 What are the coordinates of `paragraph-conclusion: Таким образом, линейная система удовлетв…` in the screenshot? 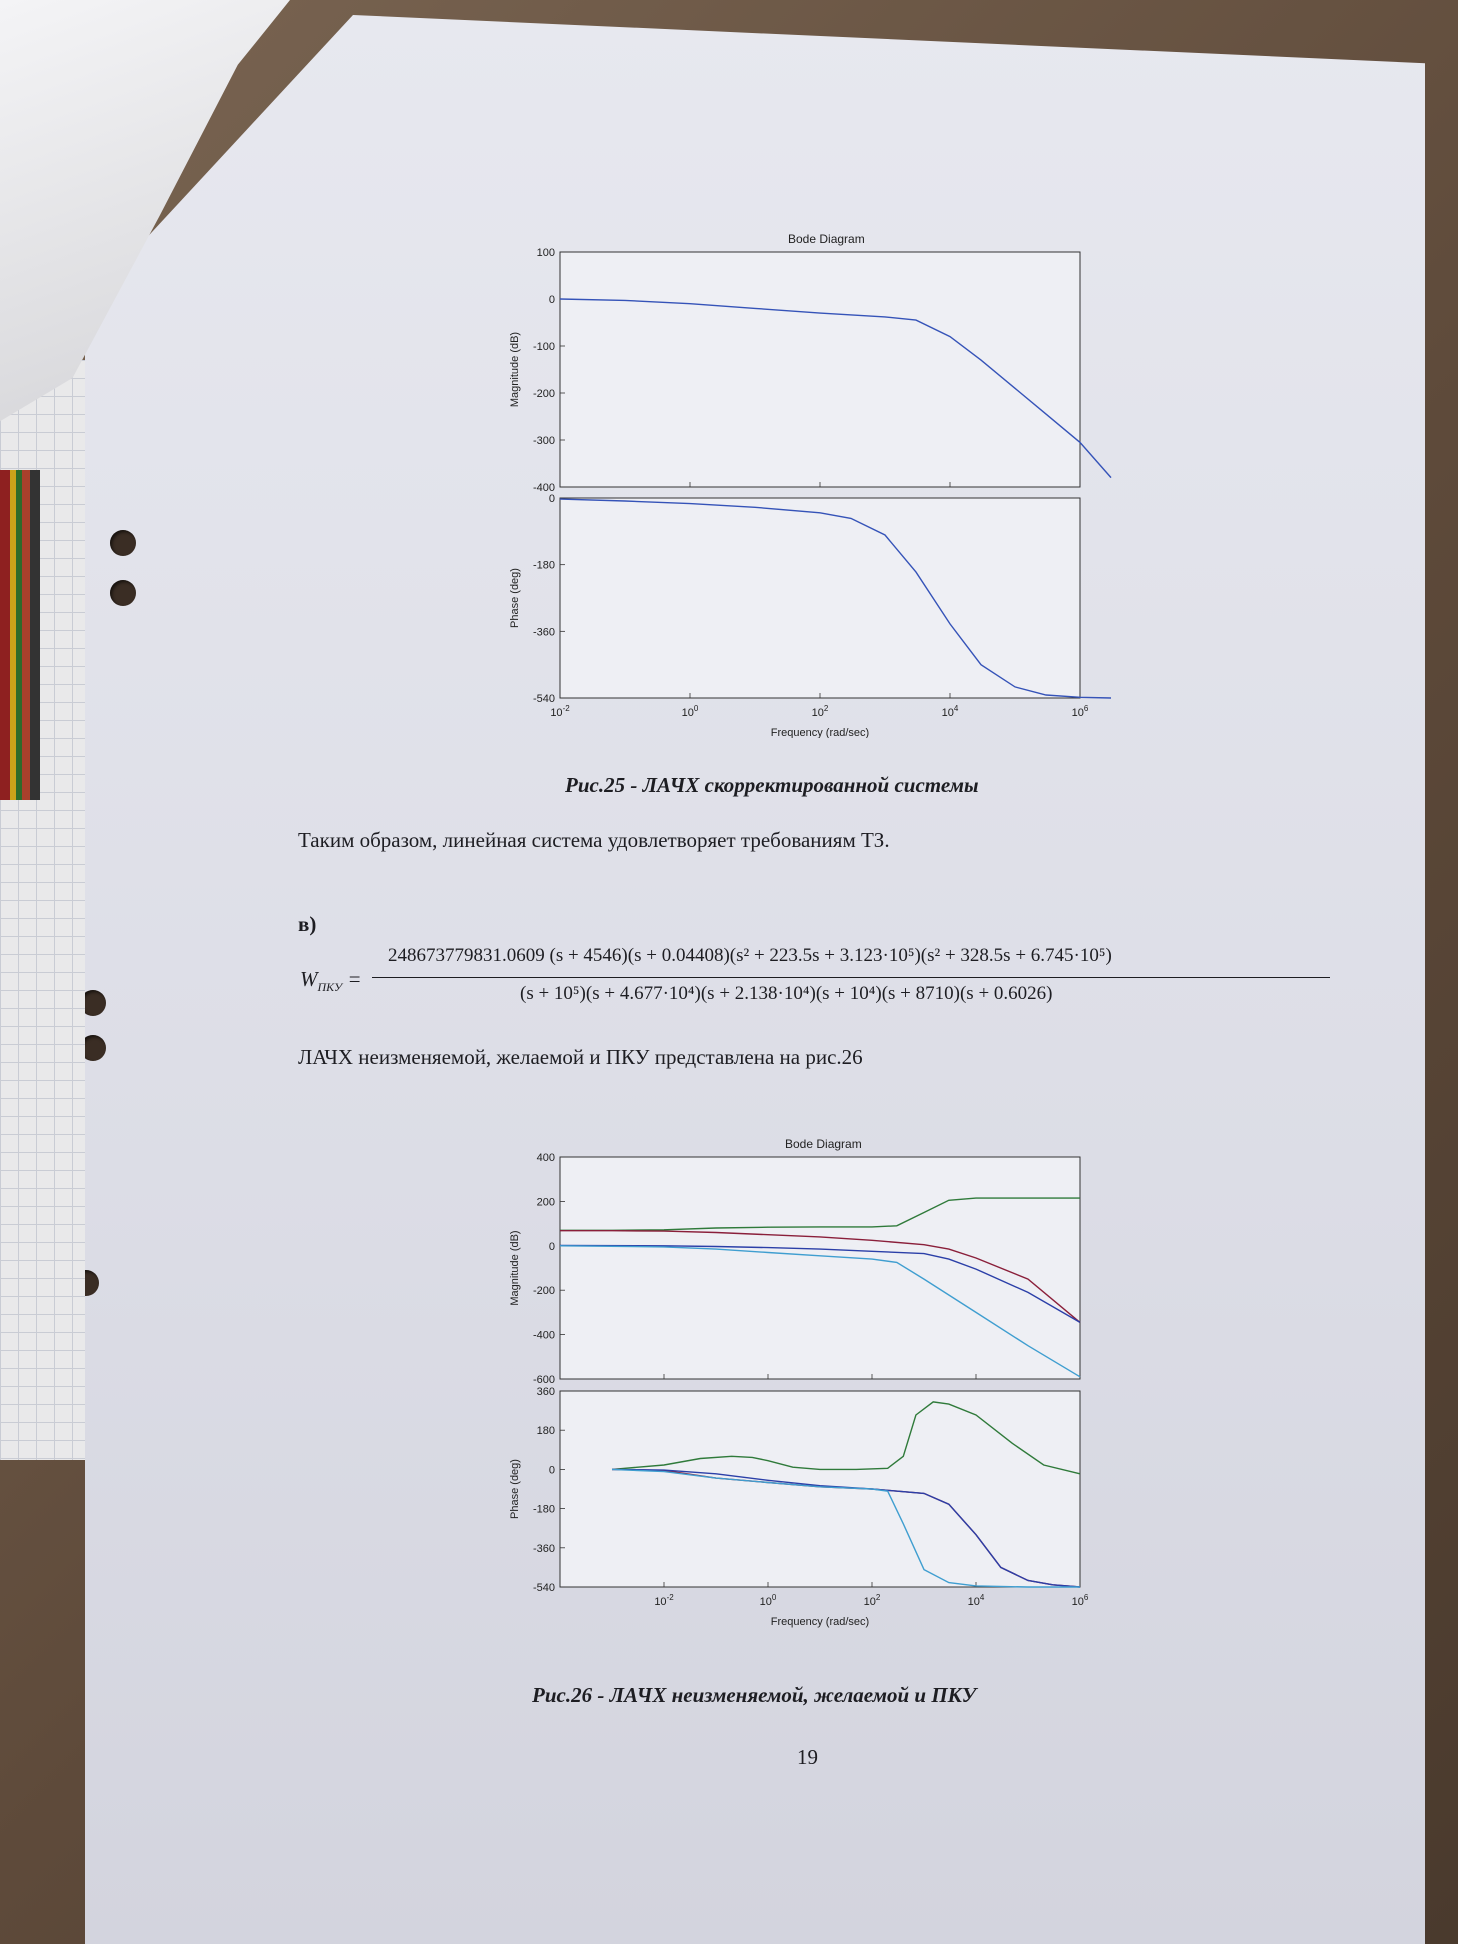 It's located at (594, 840).